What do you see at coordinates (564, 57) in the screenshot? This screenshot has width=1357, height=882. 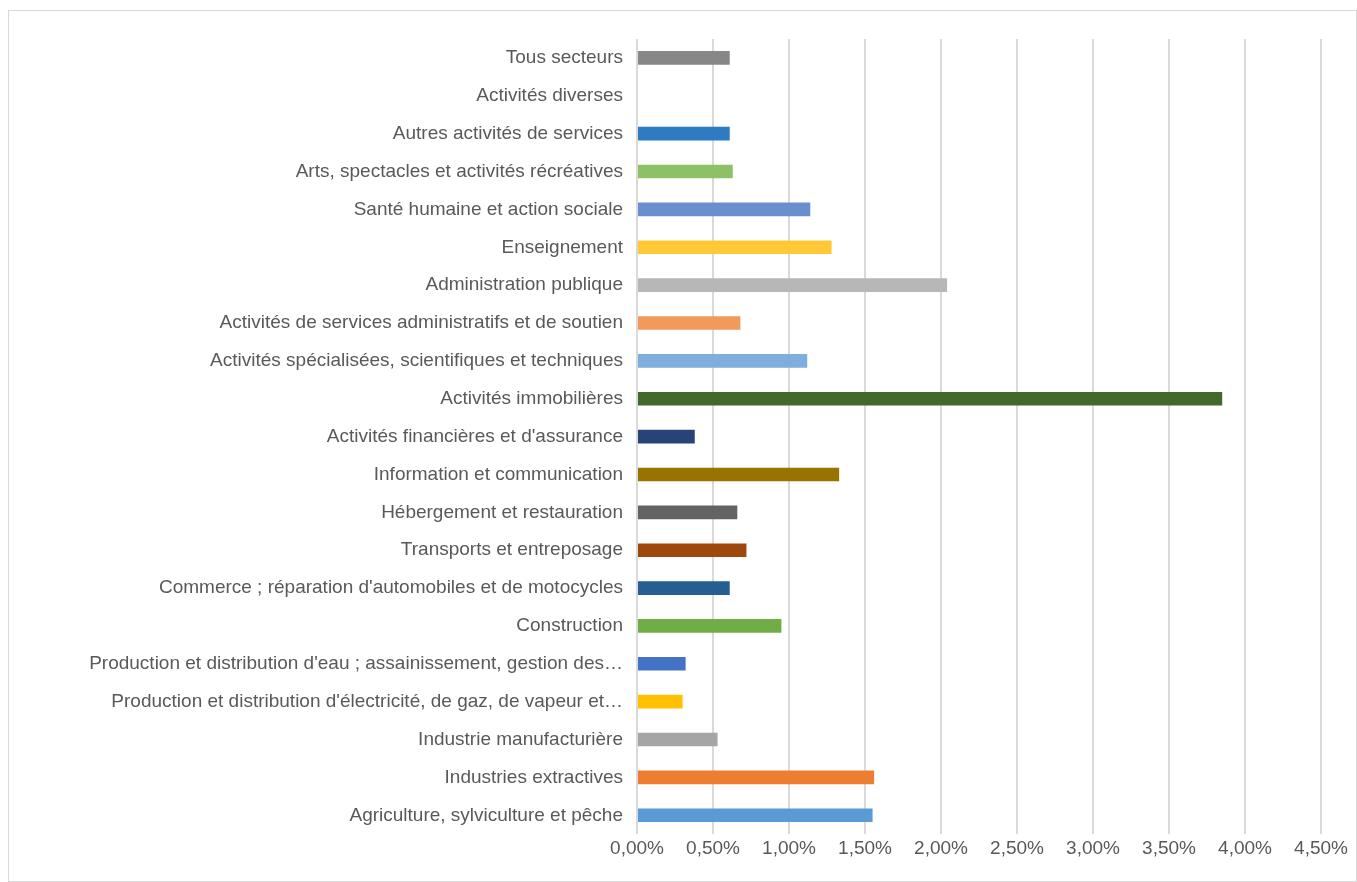 I see `y-tick-label: Tous secteurs` at bounding box center [564, 57].